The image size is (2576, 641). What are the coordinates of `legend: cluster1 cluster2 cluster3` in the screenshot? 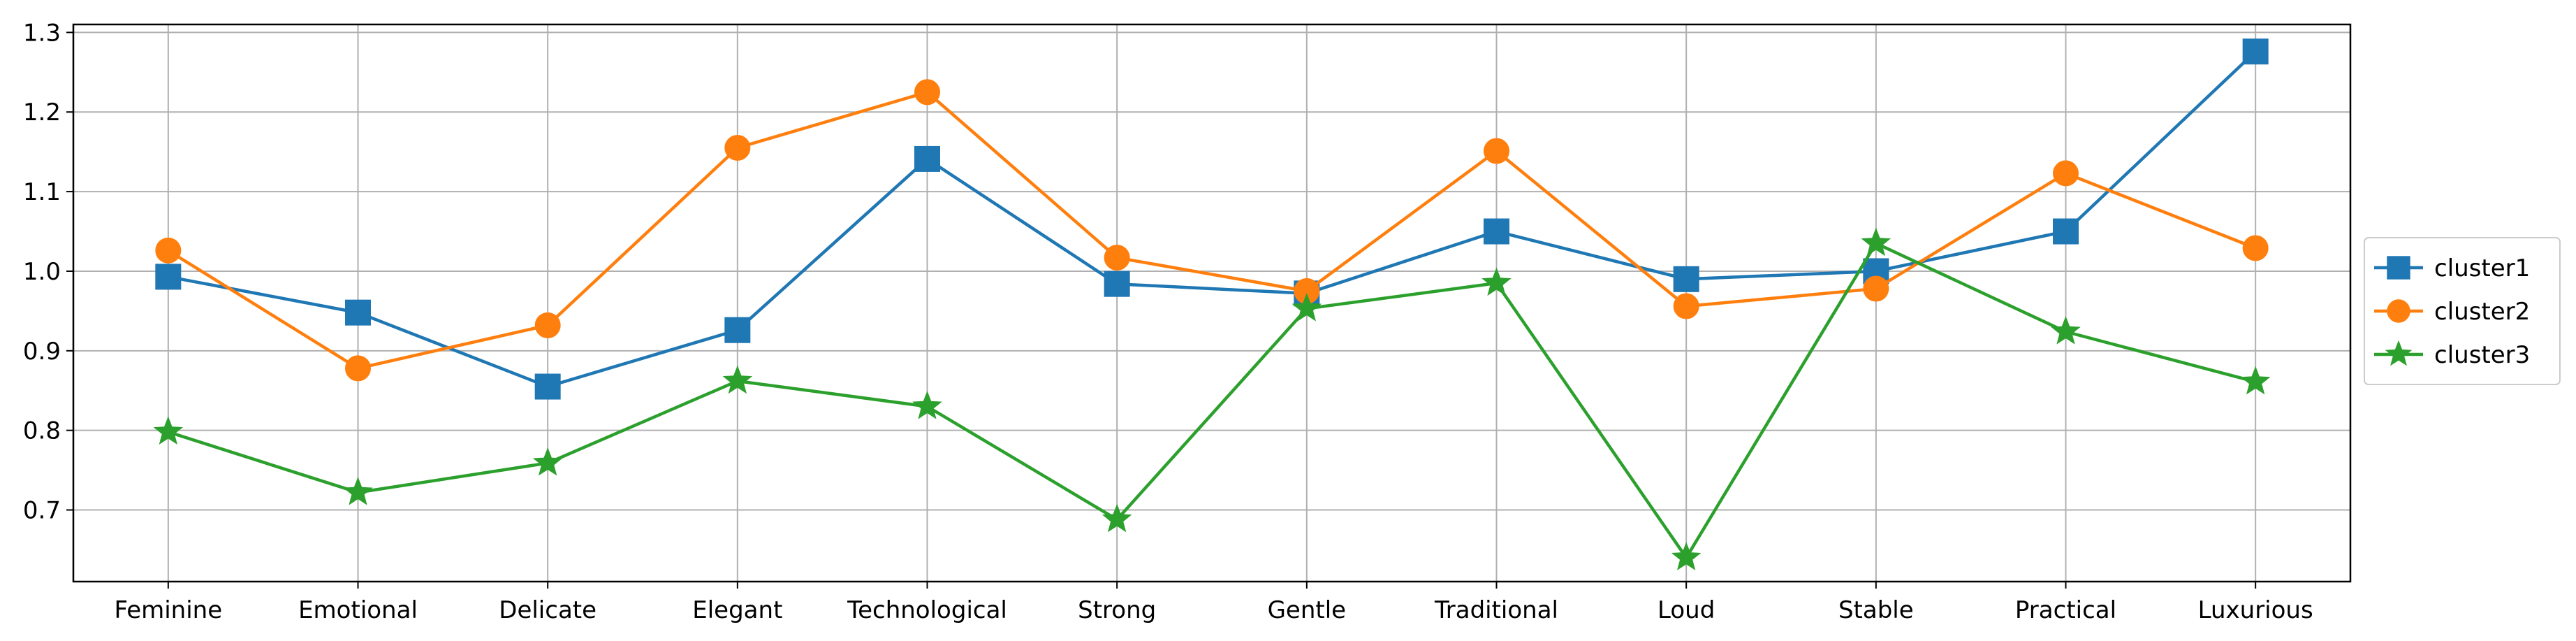 It's located at (2462, 311).